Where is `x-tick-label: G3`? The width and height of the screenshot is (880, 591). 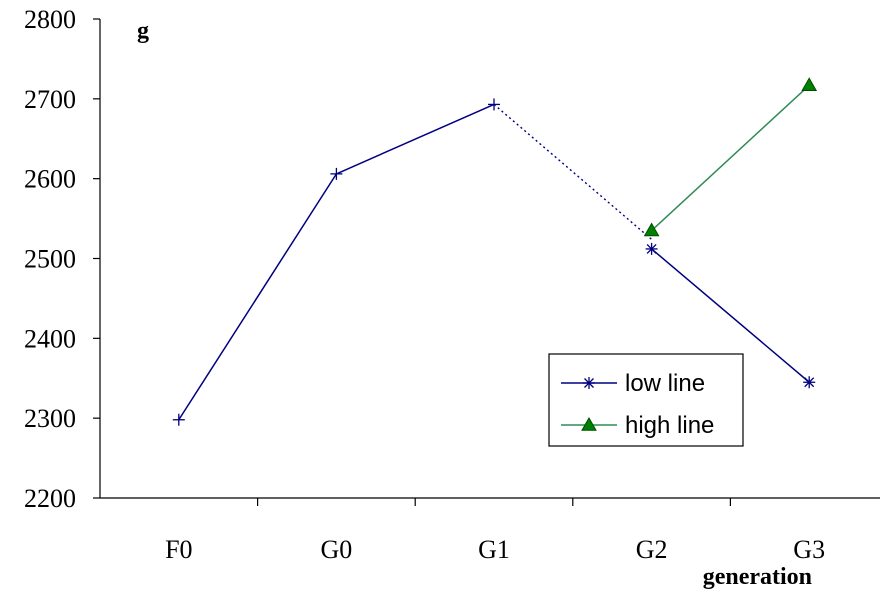
x-tick-label: G3 is located at coordinates (809, 549).